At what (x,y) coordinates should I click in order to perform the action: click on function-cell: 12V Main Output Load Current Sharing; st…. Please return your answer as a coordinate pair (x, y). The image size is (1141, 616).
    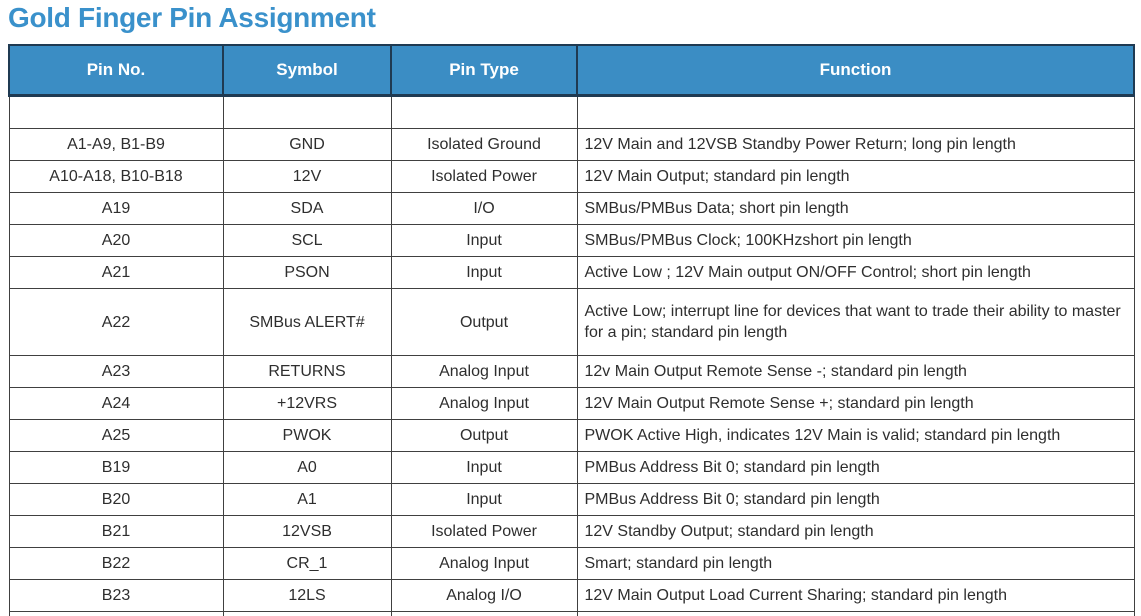
    Looking at the image, I should click on (855, 595).